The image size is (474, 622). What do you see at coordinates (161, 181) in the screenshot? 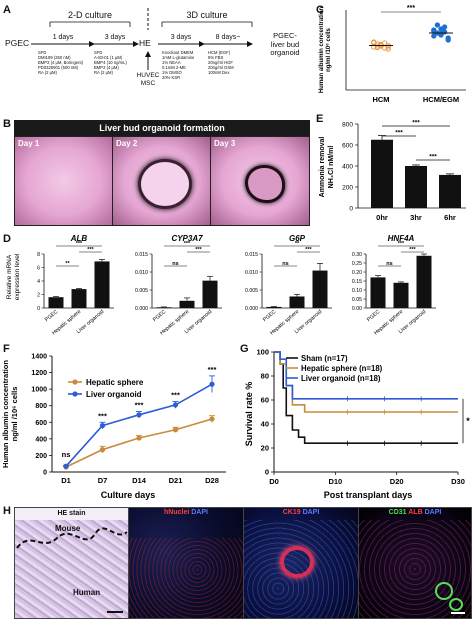
I see `organoid-day2-image: Day 2` at bounding box center [161, 181].